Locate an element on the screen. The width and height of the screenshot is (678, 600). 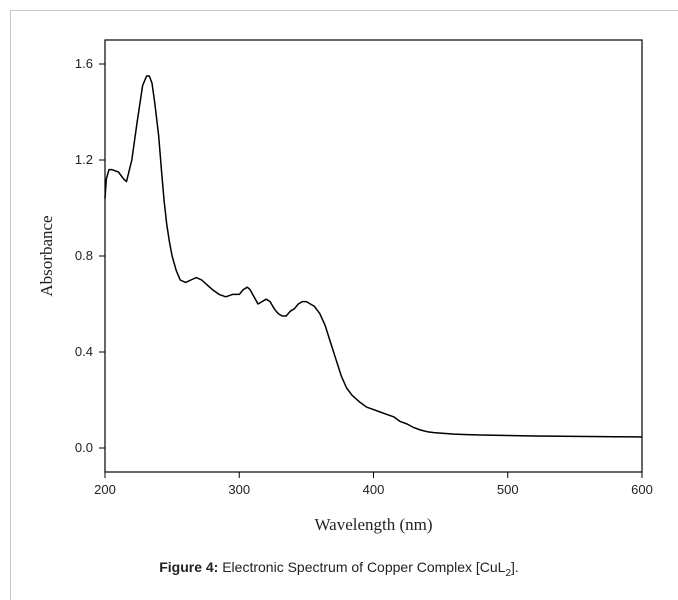
caption-subscript: 2 is located at coordinates (508, 573).